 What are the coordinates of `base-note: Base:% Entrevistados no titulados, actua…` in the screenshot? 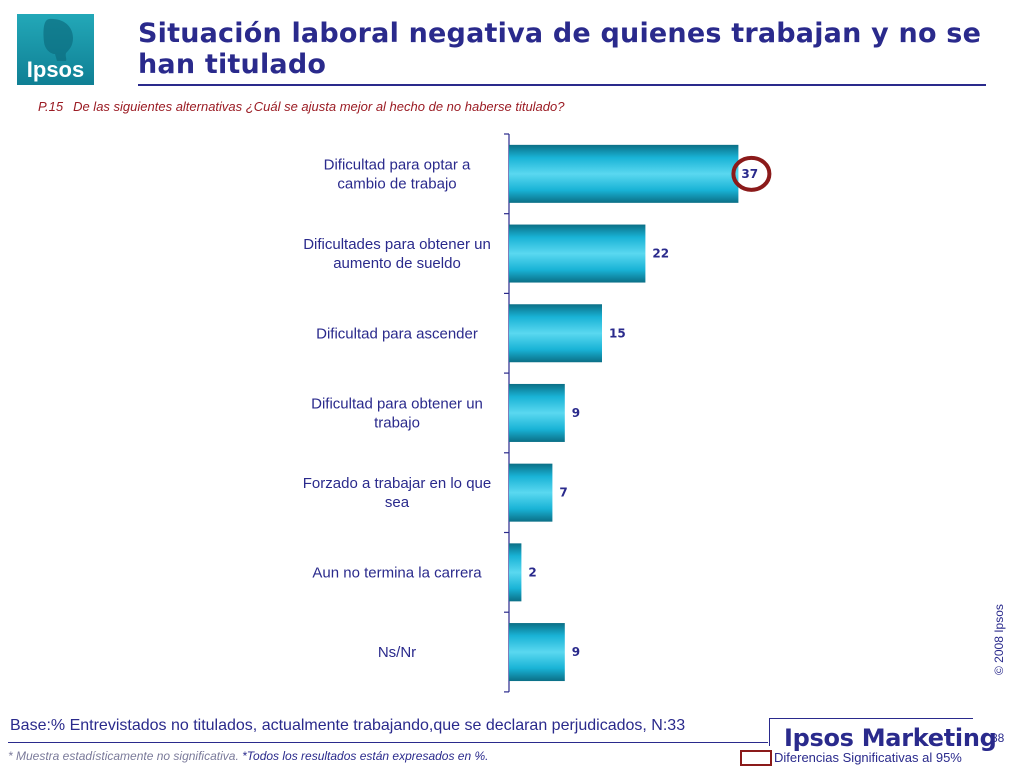 It's located at (348, 725).